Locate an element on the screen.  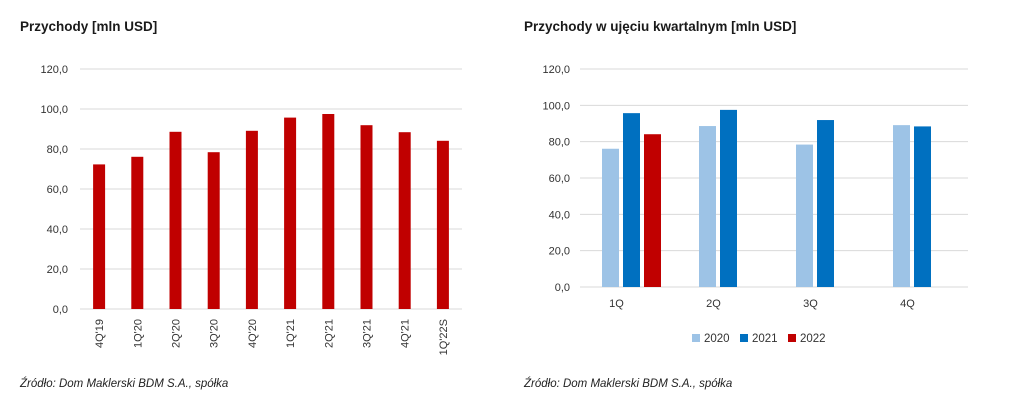
legend-label: 2020 is located at coordinates (717, 339).